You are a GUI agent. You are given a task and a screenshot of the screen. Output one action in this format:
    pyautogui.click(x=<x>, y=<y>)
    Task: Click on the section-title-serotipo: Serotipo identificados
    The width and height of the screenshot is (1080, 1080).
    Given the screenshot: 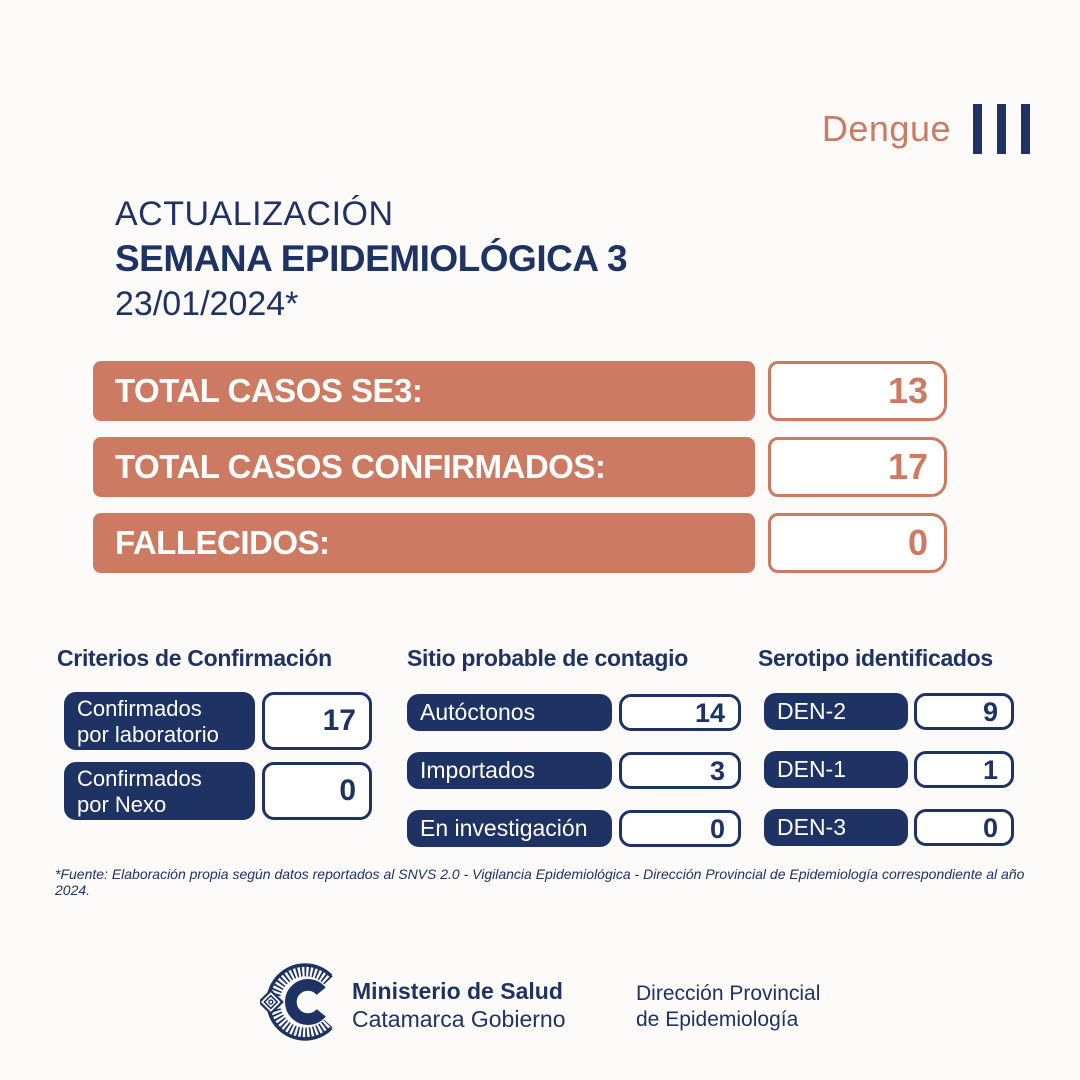 What is the action you would take?
    pyautogui.click(x=875, y=658)
    